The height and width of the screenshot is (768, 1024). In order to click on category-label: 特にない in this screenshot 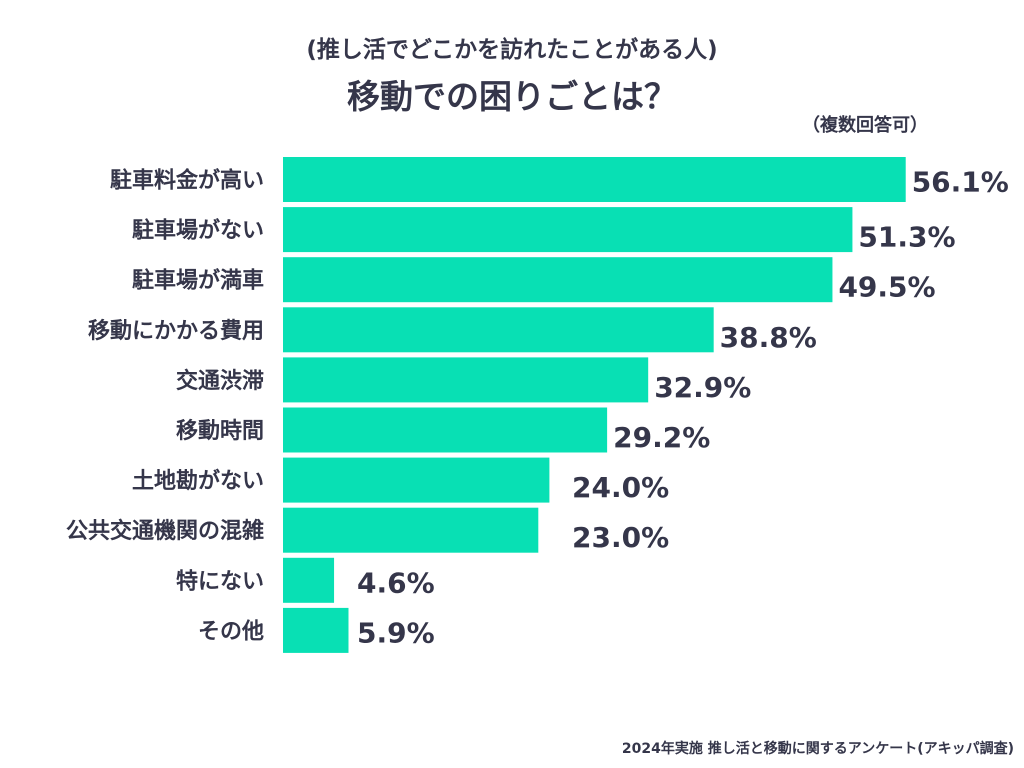, I will do `click(220, 581)`.